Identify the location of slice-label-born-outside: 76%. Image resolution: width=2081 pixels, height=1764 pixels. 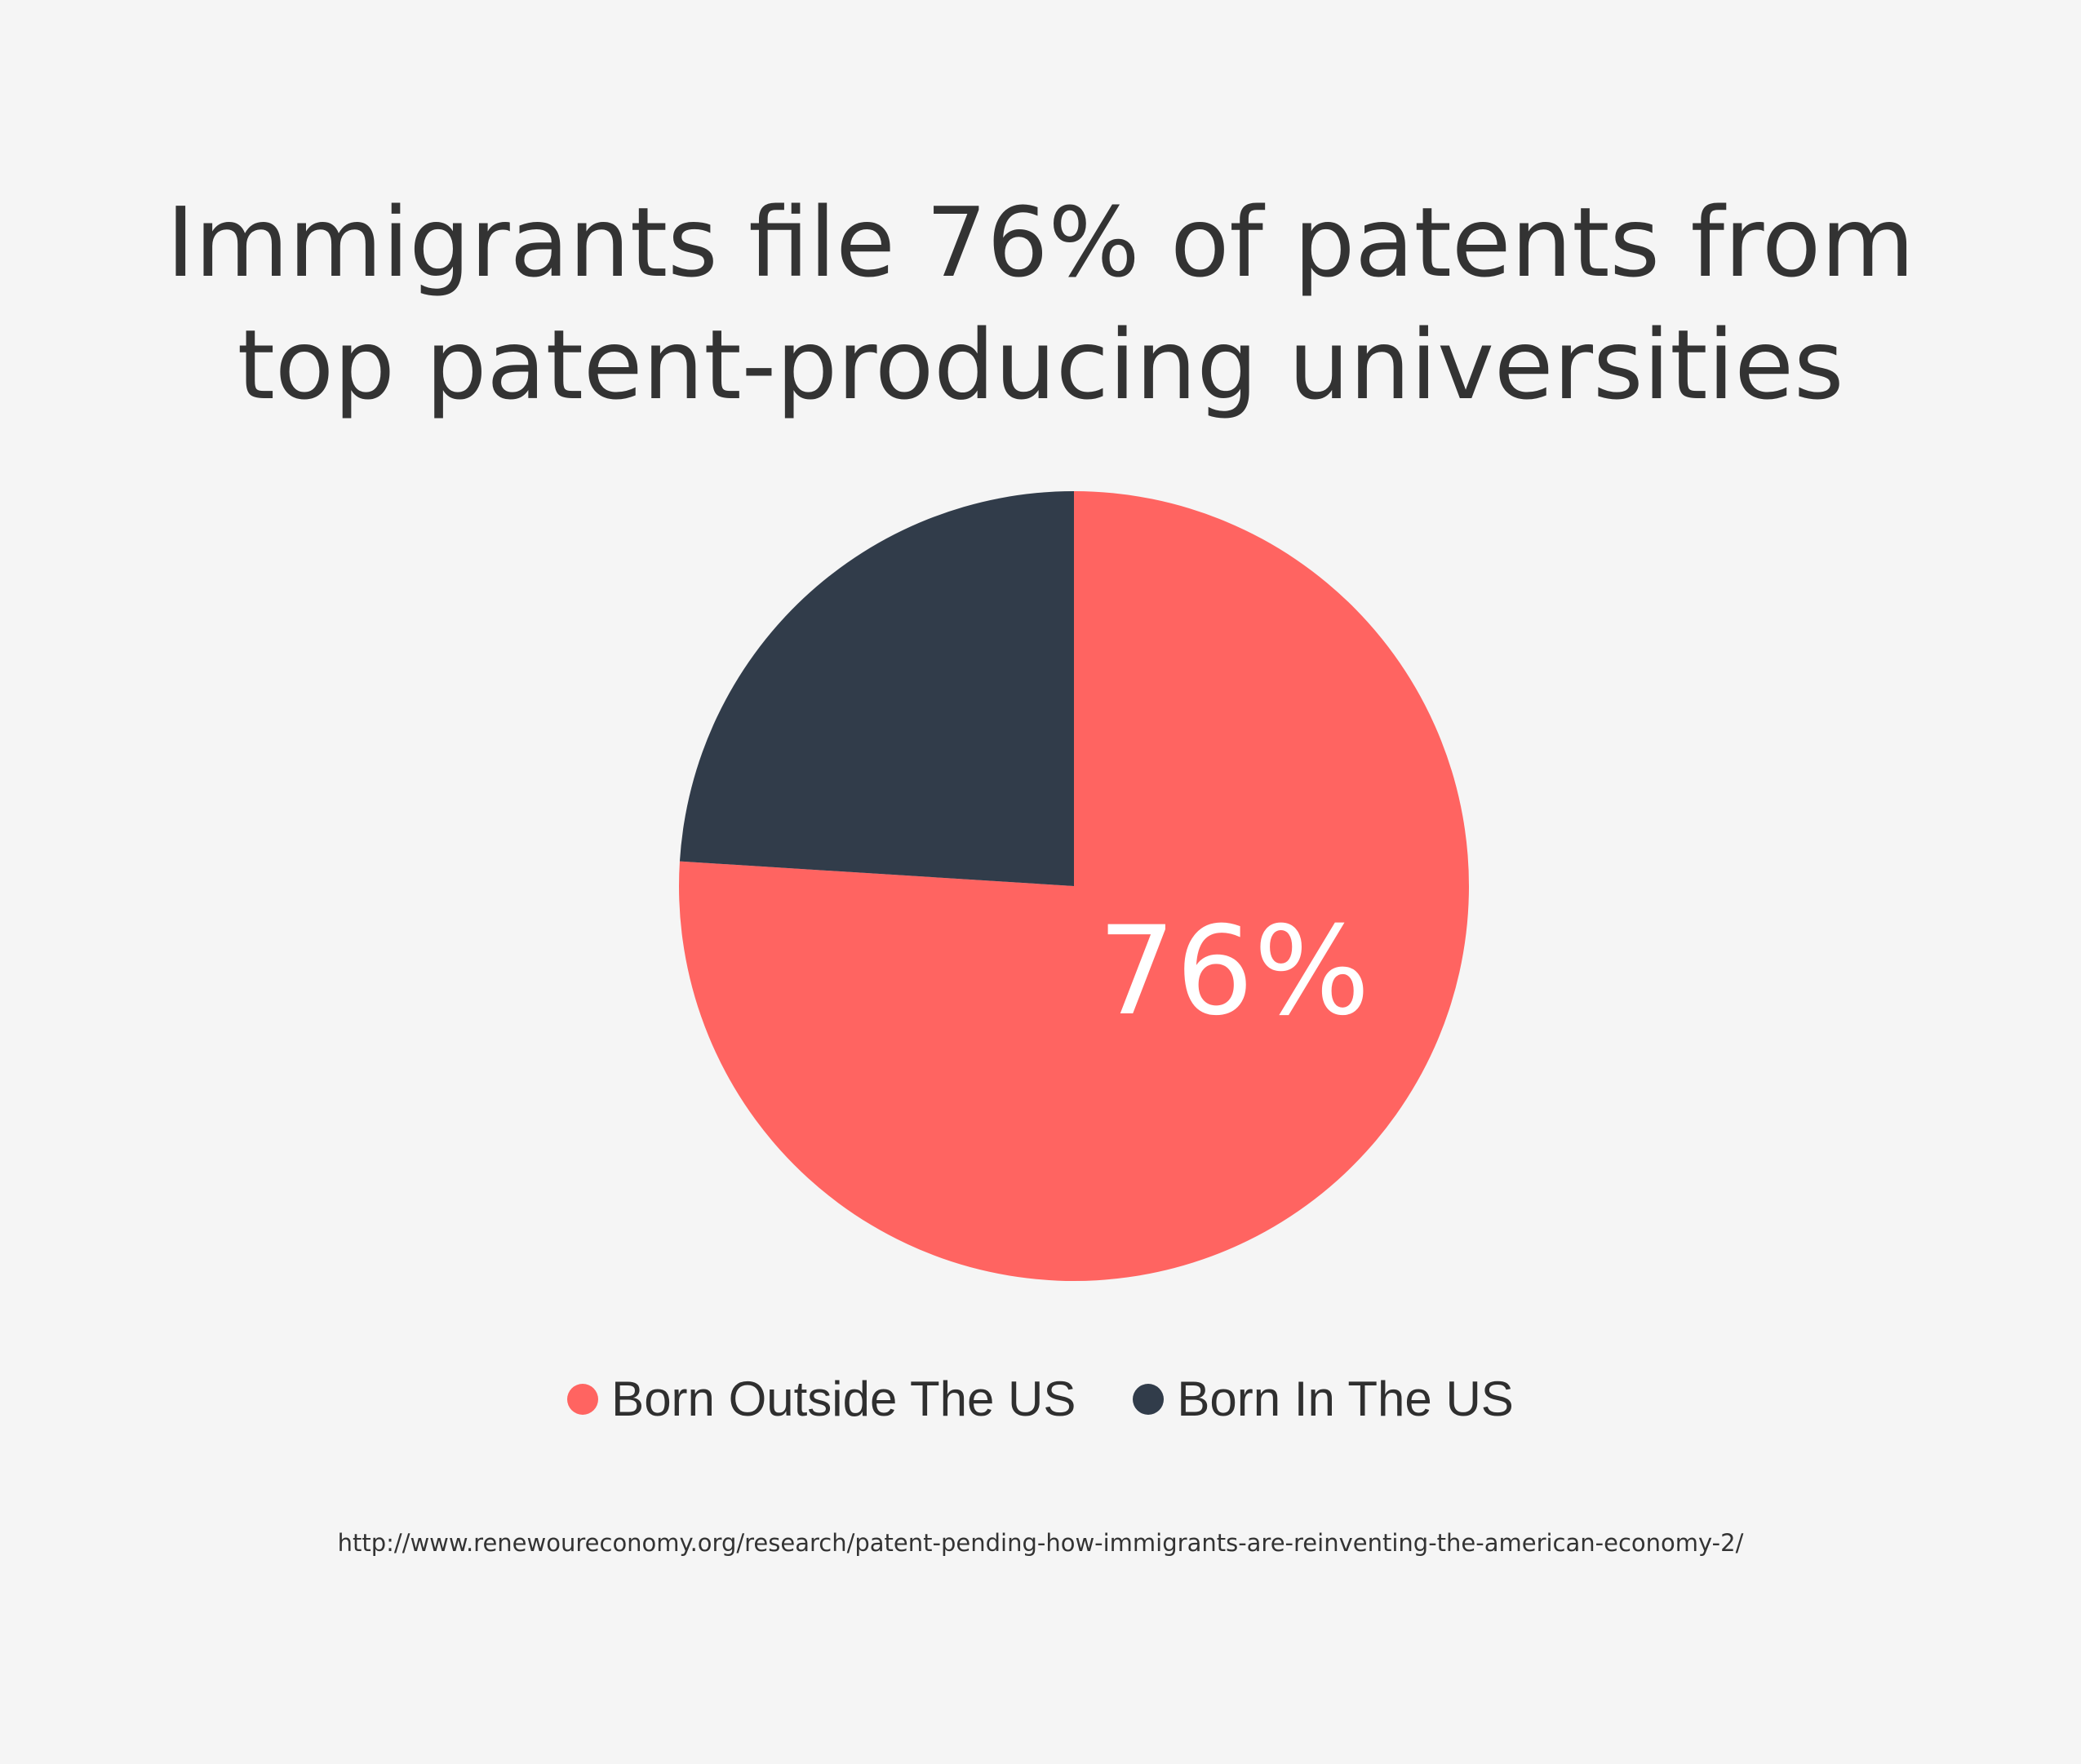
(1233, 972).